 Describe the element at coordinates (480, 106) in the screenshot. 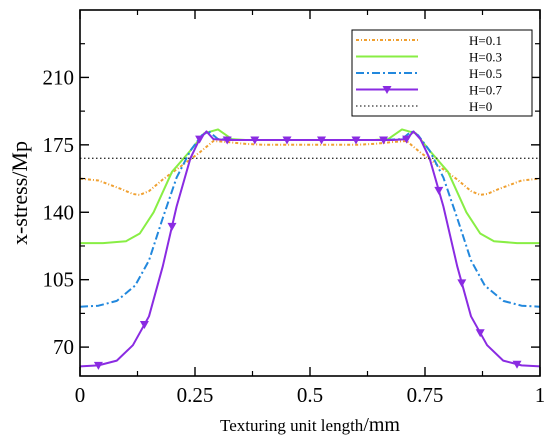

I see `legend-label: H=0` at that location.